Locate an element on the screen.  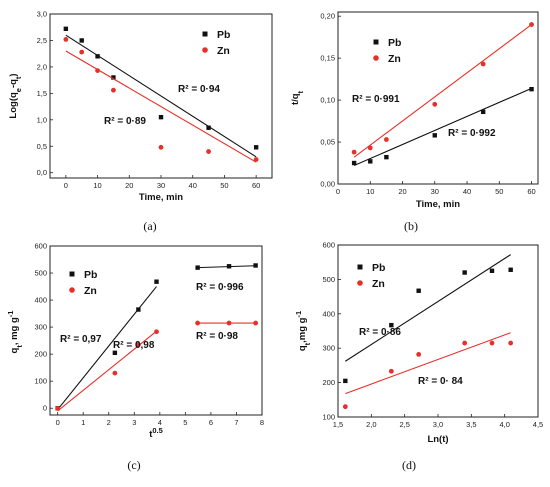
y-tick-label: 1,5 is located at coordinates (42, 93).